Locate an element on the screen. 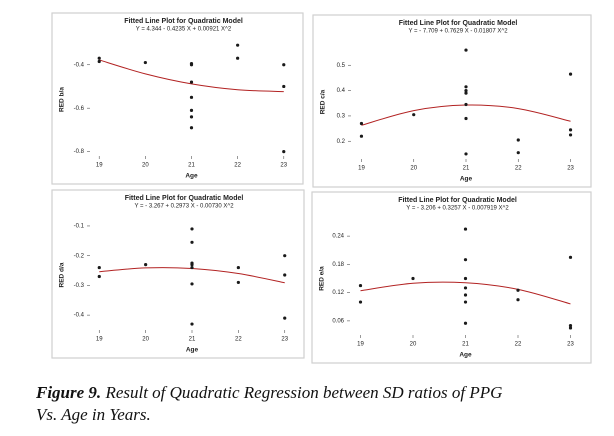 The width and height of the screenshot is (614, 436). y-tick-label: -0.6 is located at coordinates (79, 109).